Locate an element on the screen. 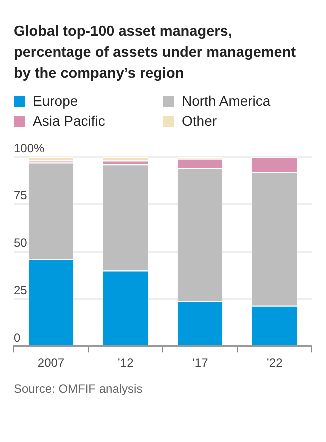 This screenshot has height=442, width=326. source-note: Source: OMFIF analysis is located at coordinates (79, 389).